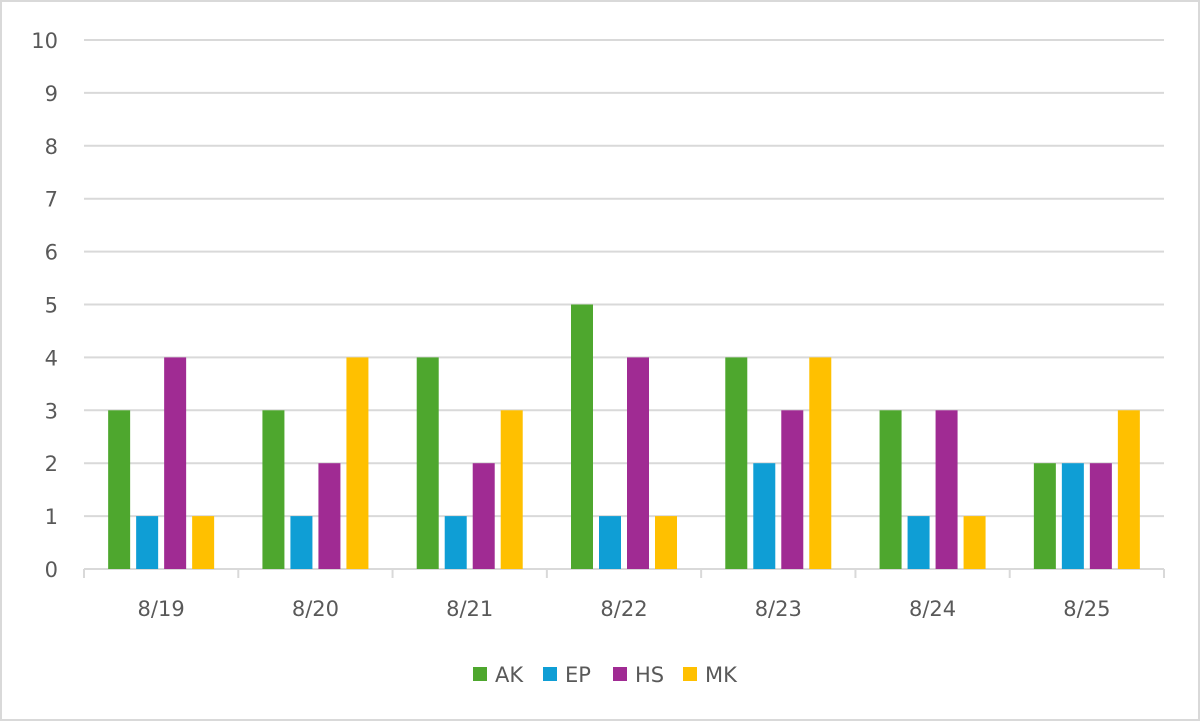  Describe the element at coordinates (1086, 609) in the screenshot. I see `x-tick-label-6: 8/25` at that location.